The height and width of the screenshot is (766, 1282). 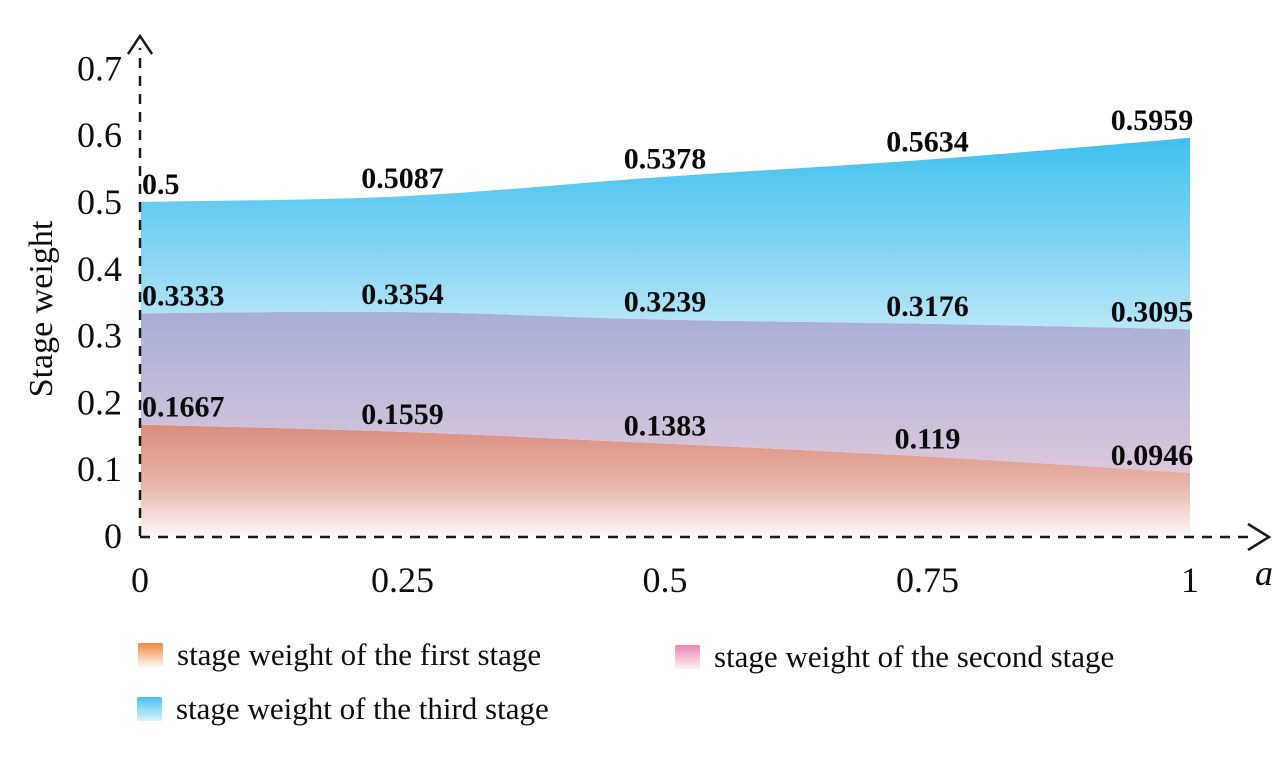 I want to click on data-label-series-0: 0.1667, so click(x=183, y=407).